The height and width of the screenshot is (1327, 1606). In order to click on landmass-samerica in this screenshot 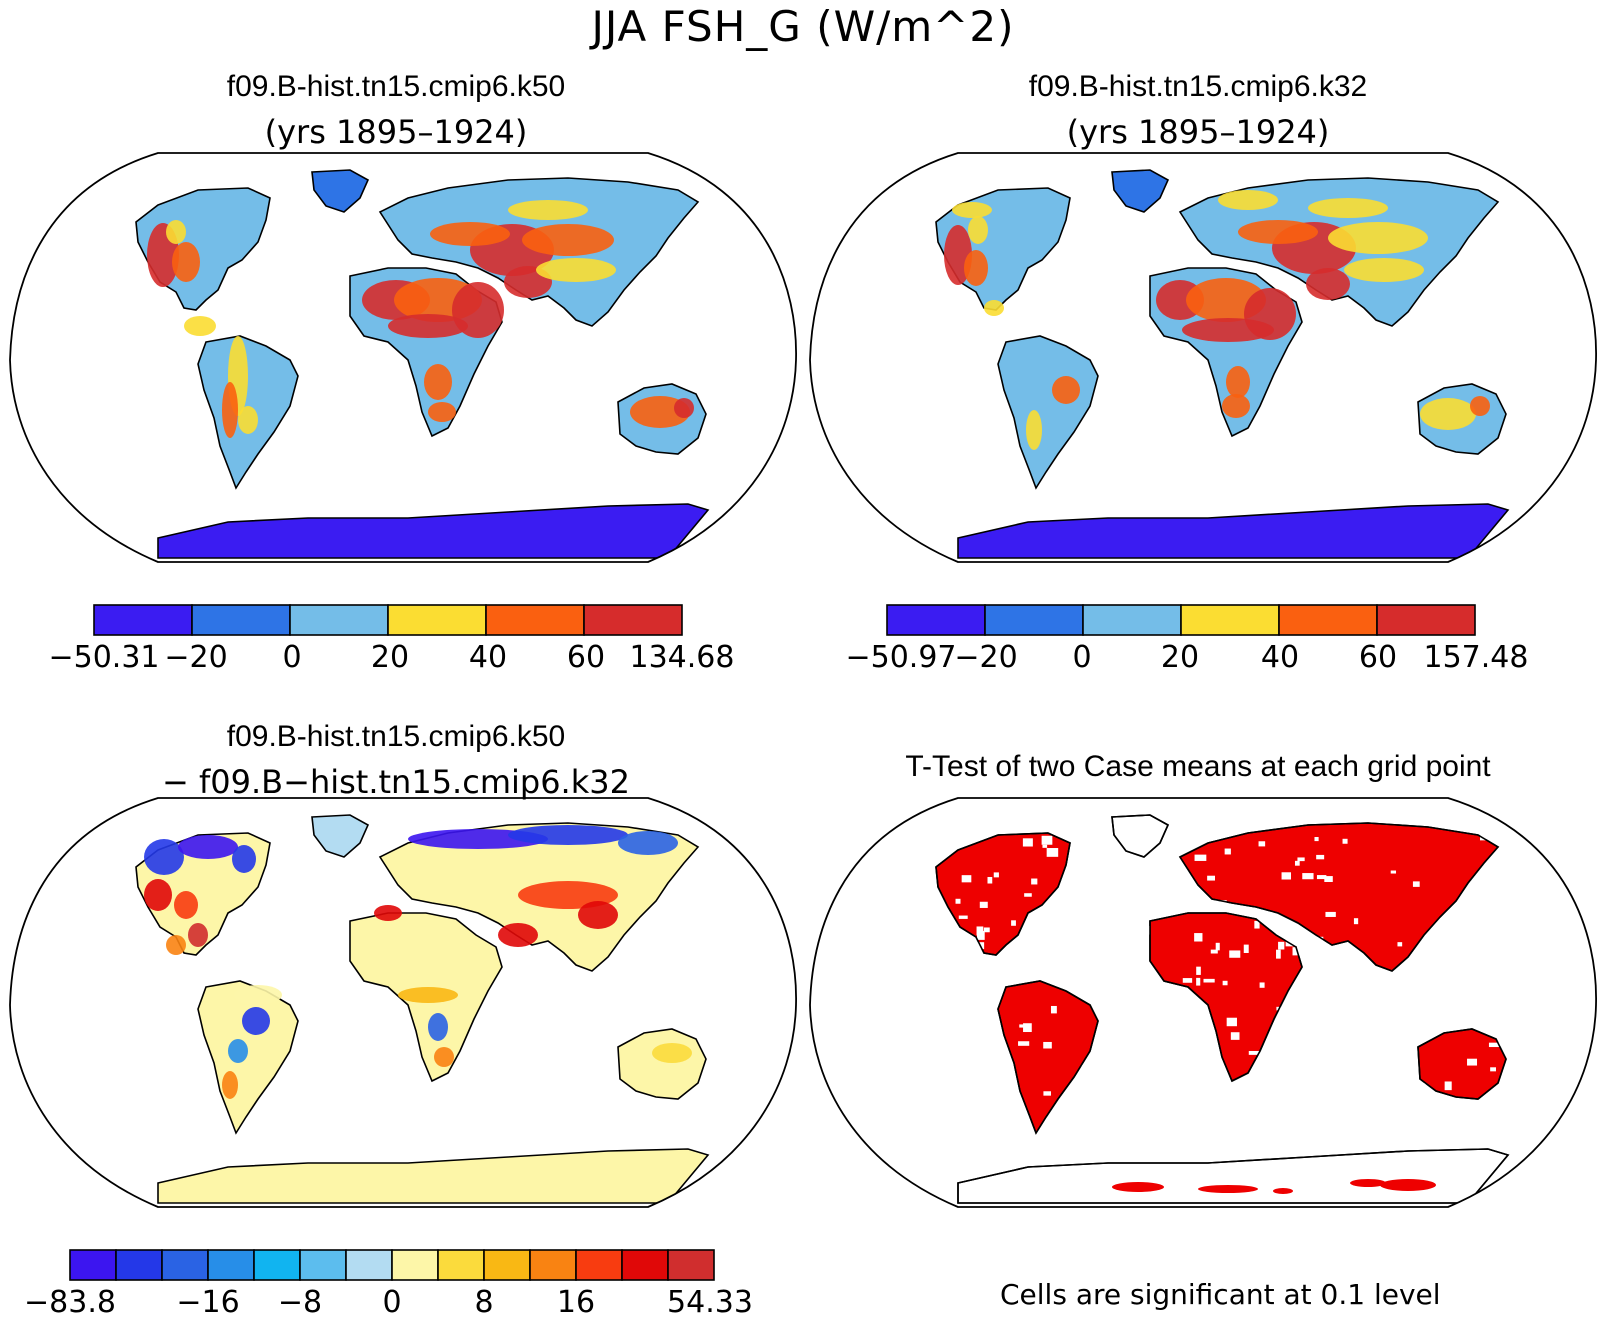, I will do `click(1048, 412)`.